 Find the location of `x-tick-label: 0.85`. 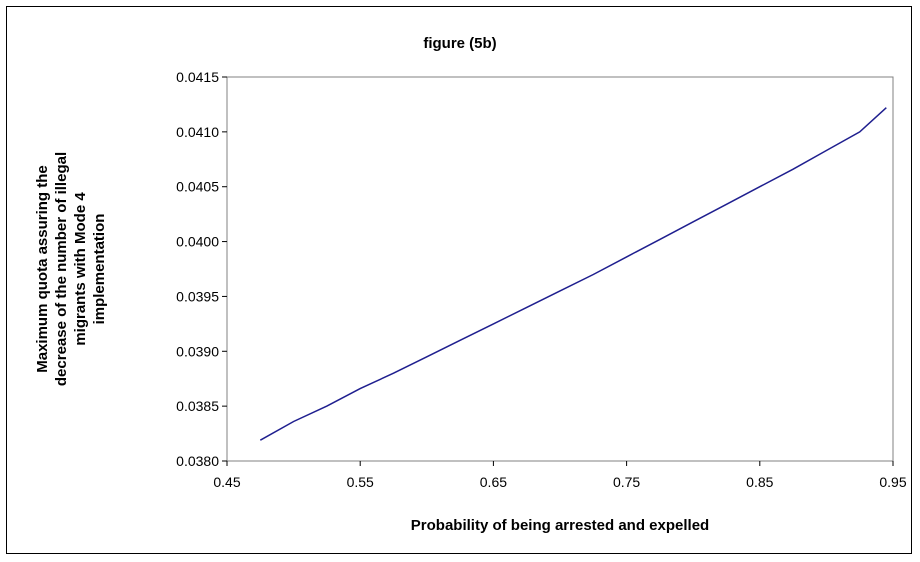

x-tick-label: 0.85 is located at coordinates (759, 482).